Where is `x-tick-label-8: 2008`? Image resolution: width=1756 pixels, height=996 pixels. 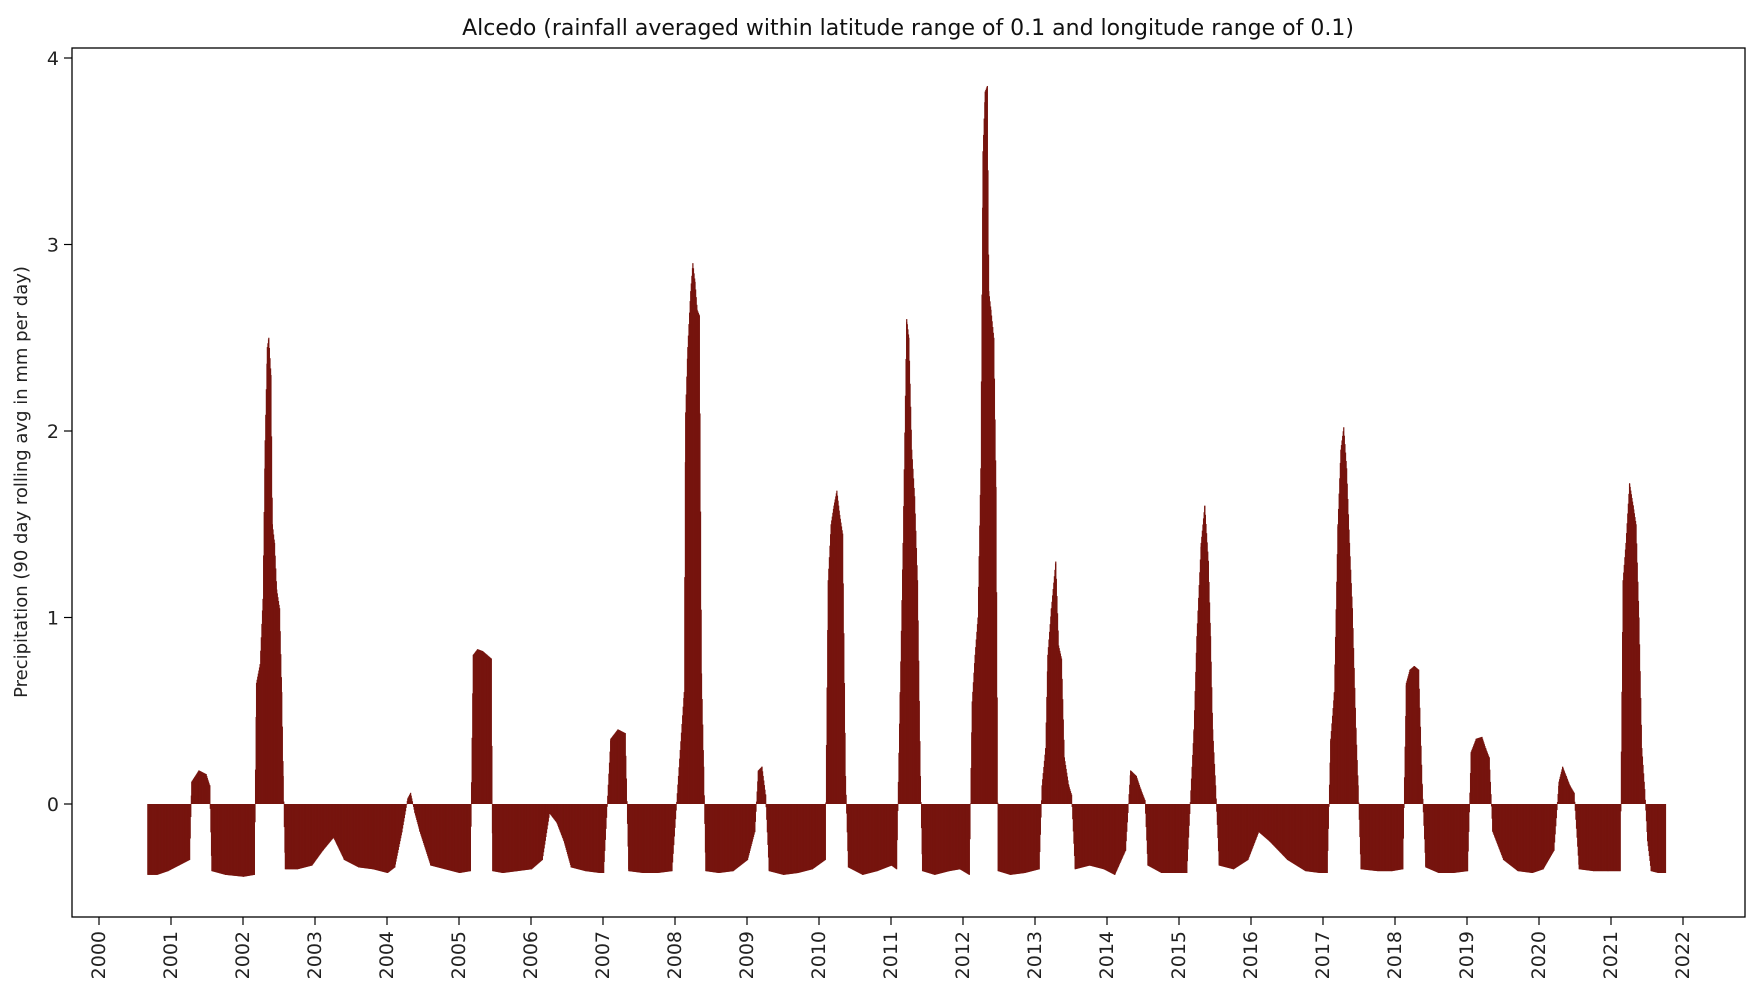
x-tick-label-8: 2008 is located at coordinates (675, 955).